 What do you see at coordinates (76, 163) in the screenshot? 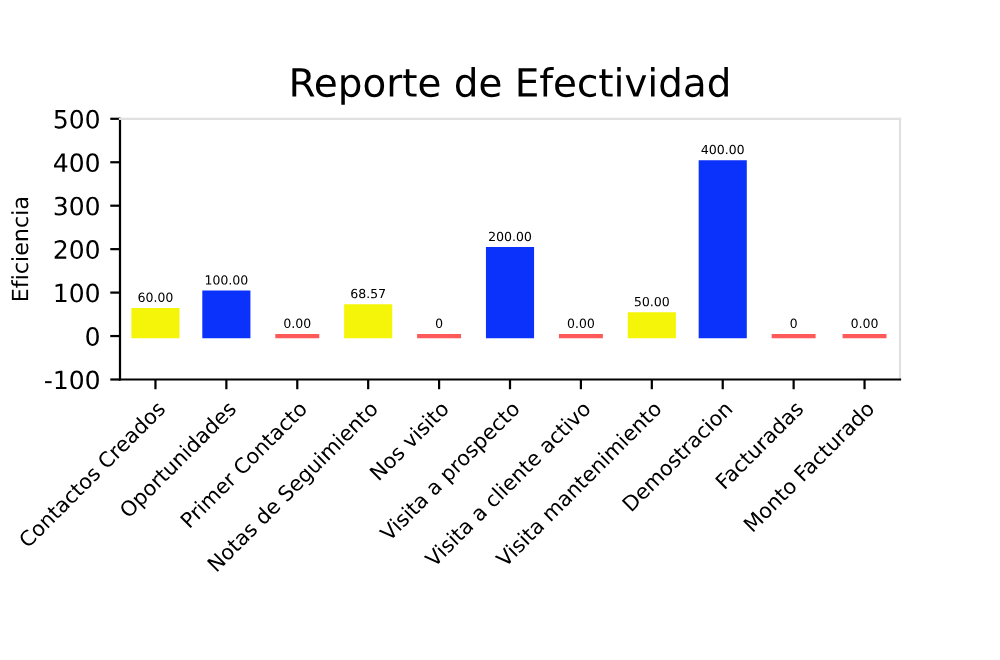
I see `y-tick-label: 400` at bounding box center [76, 163].